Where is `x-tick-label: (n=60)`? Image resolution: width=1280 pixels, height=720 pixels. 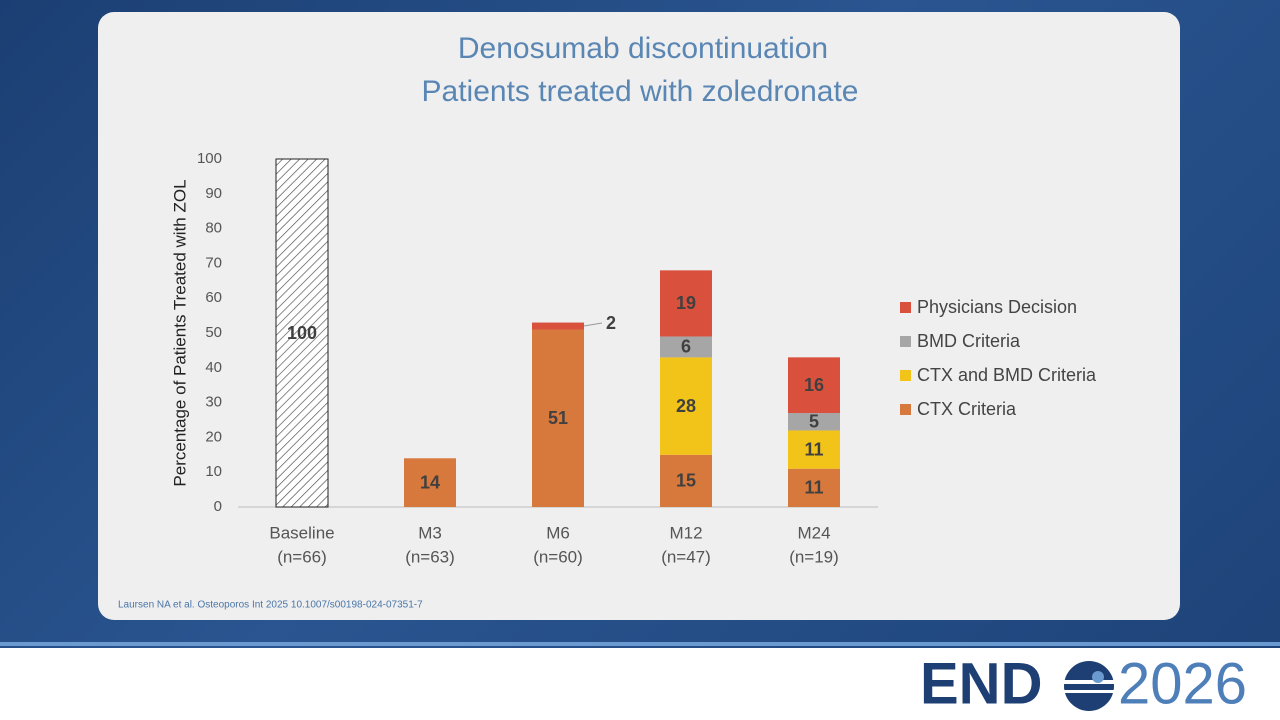 x-tick-label: (n=60) is located at coordinates (558, 556).